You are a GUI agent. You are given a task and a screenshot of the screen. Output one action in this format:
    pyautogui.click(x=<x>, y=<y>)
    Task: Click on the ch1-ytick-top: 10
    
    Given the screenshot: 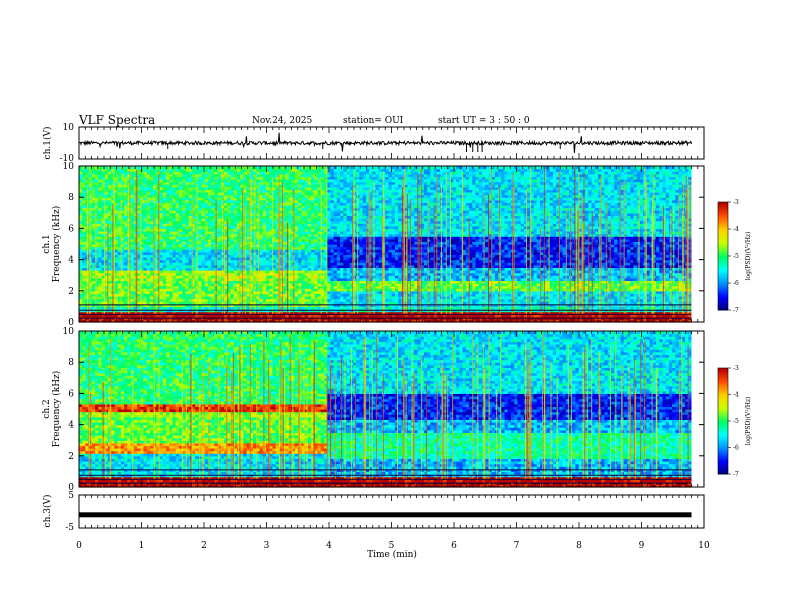 What is the action you would take?
    pyautogui.click(x=69, y=128)
    